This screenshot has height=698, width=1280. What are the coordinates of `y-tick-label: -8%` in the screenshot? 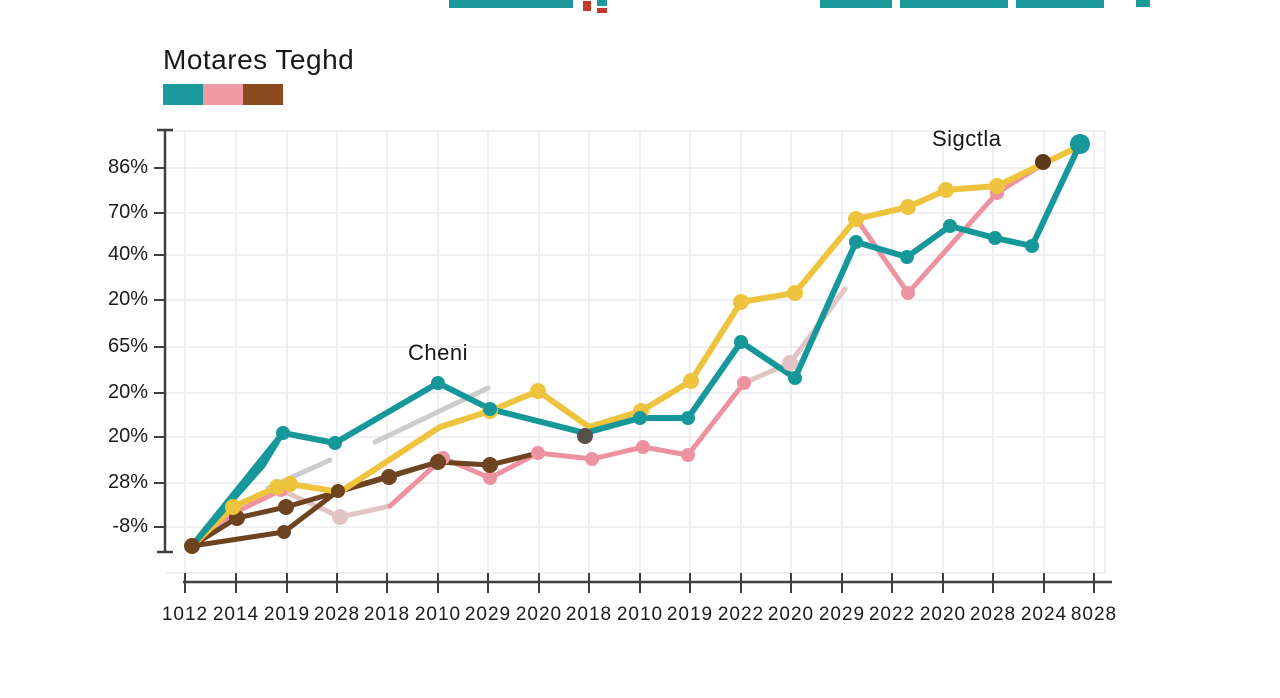 It's located at (130, 526).